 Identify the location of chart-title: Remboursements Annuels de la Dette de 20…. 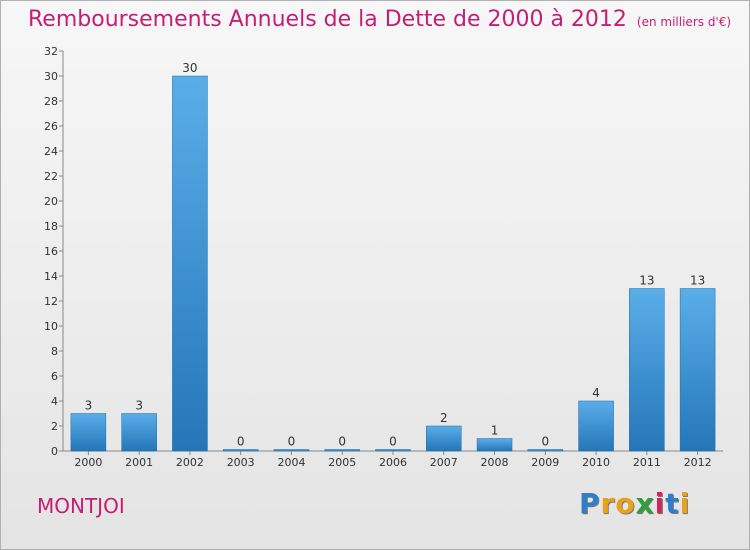
(379, 19).